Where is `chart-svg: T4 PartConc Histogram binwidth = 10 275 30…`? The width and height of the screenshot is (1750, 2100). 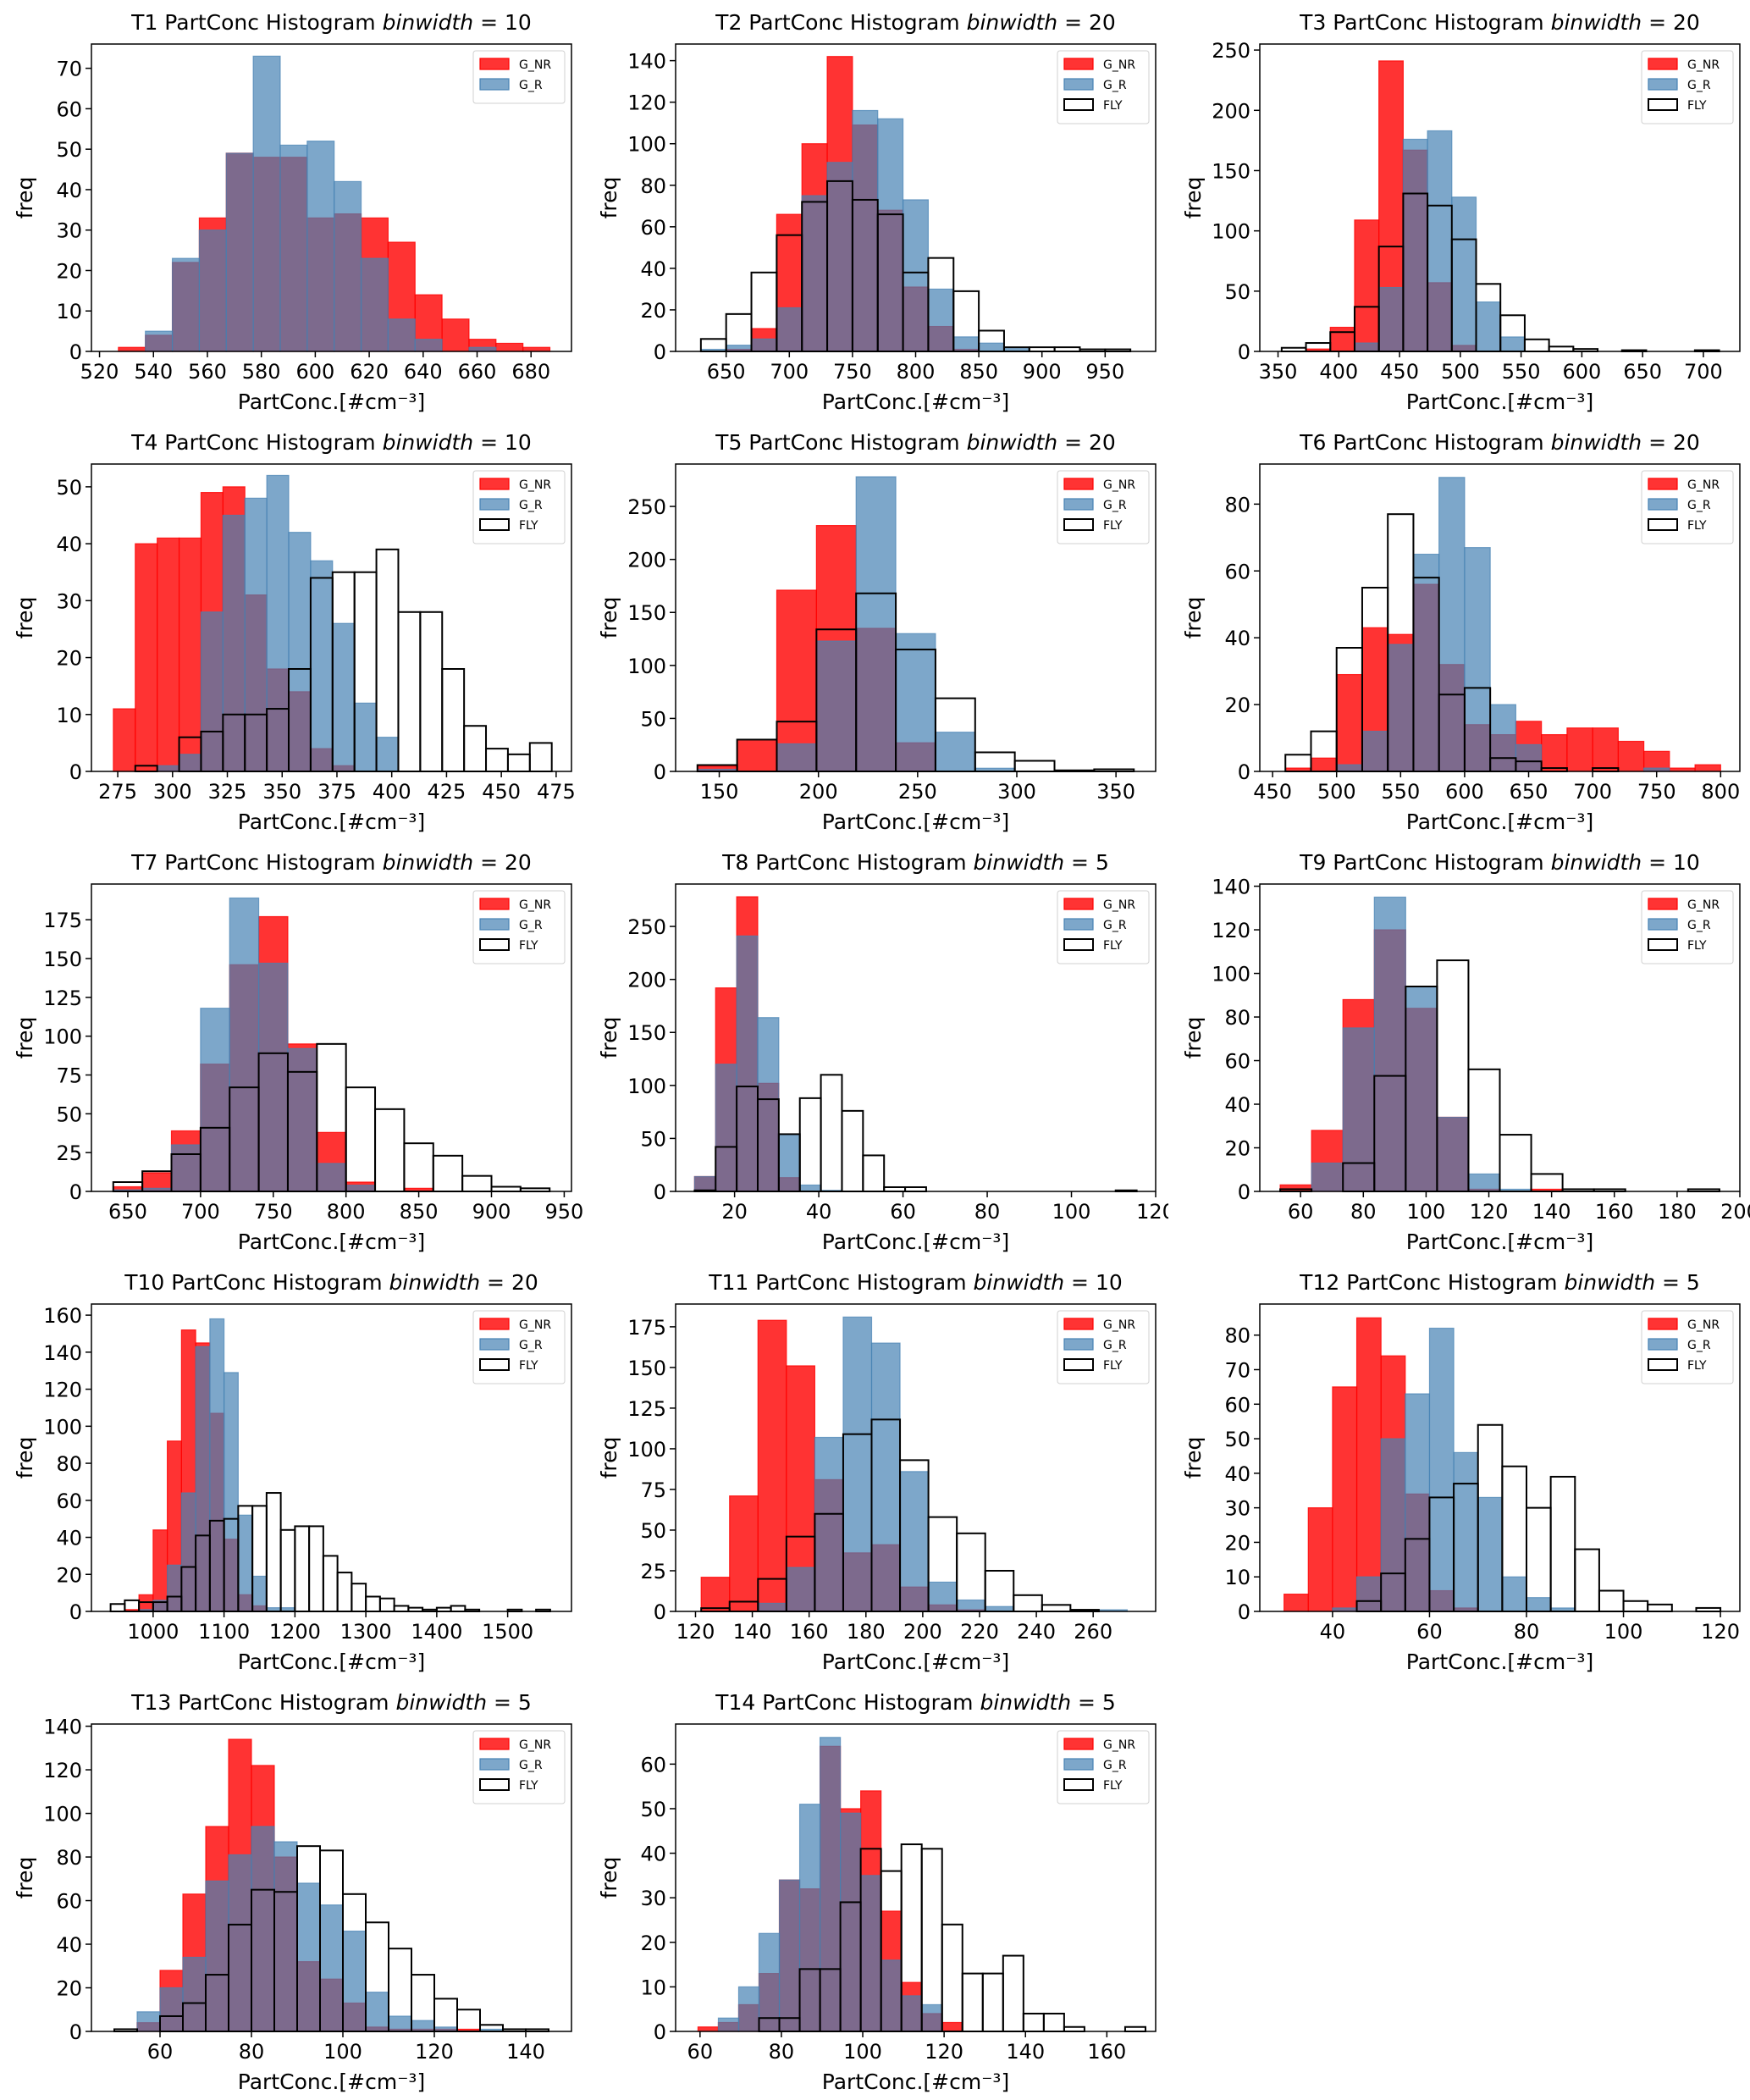
chart-svg: T4 PartConc Histogram binwidth = 10 275 30… is located at coordinates (294, 632).